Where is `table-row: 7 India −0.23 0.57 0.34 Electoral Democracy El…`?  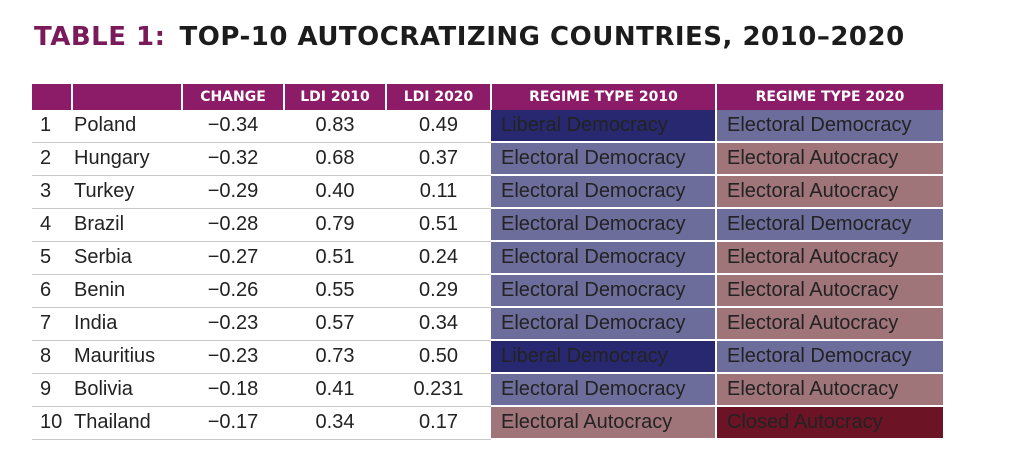 table-row: 7 India −0.23 0.57 0.34 Electoral Democracy El… is located at coordinates (487, 324).